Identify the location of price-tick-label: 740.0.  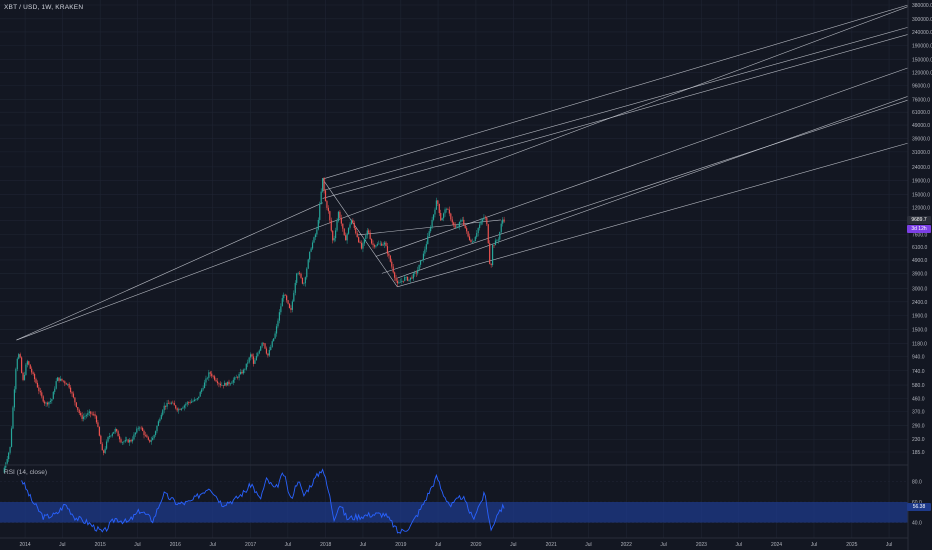
(918, 372).